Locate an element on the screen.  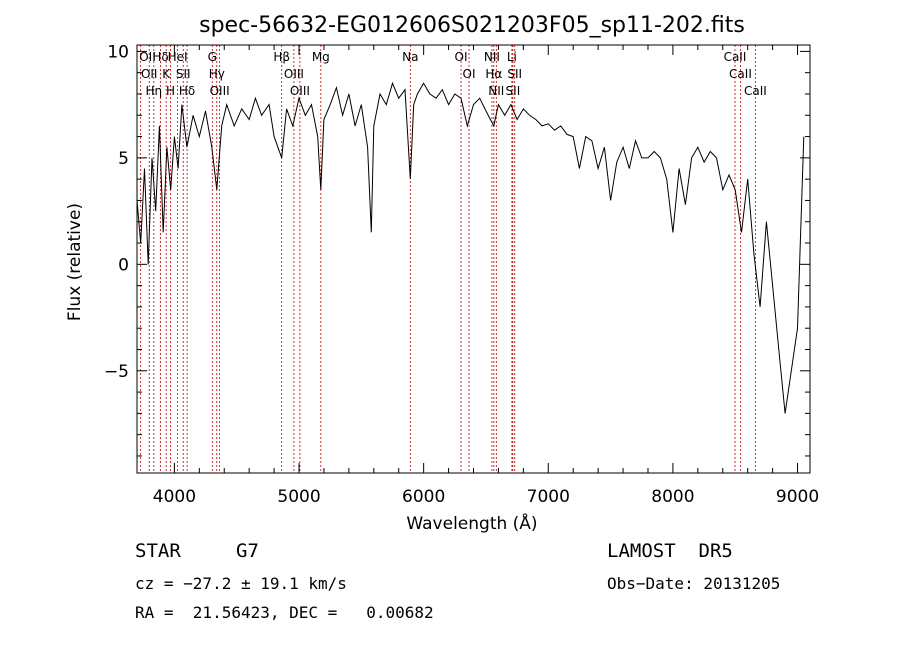
y-tick-label: −5 is located at coordinates (116, 372).